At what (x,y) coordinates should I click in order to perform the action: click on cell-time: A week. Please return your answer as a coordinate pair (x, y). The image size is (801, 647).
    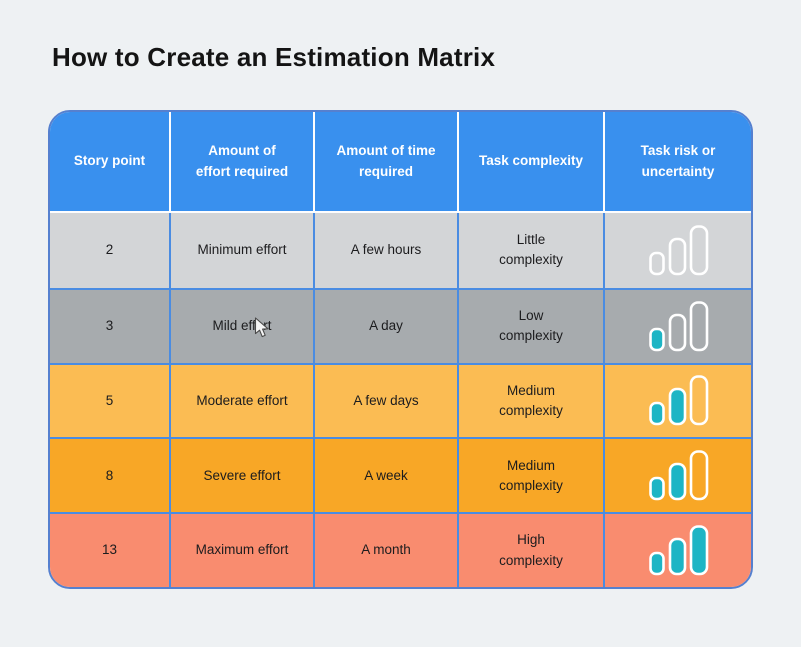
    Looking at the image, I should click on (387, 475).